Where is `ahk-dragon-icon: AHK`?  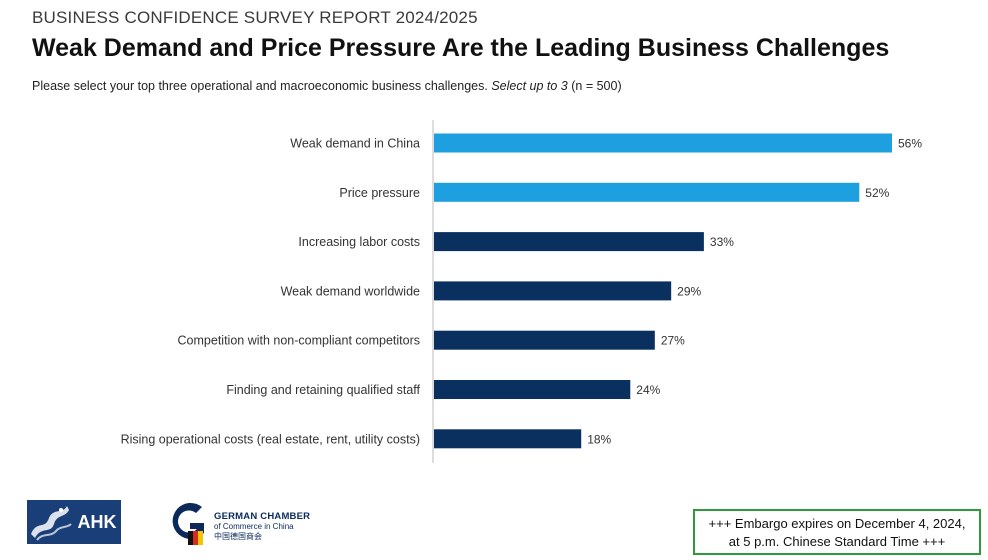 ahk-dragon-icon: AHK is located at coordinates (74, 522).